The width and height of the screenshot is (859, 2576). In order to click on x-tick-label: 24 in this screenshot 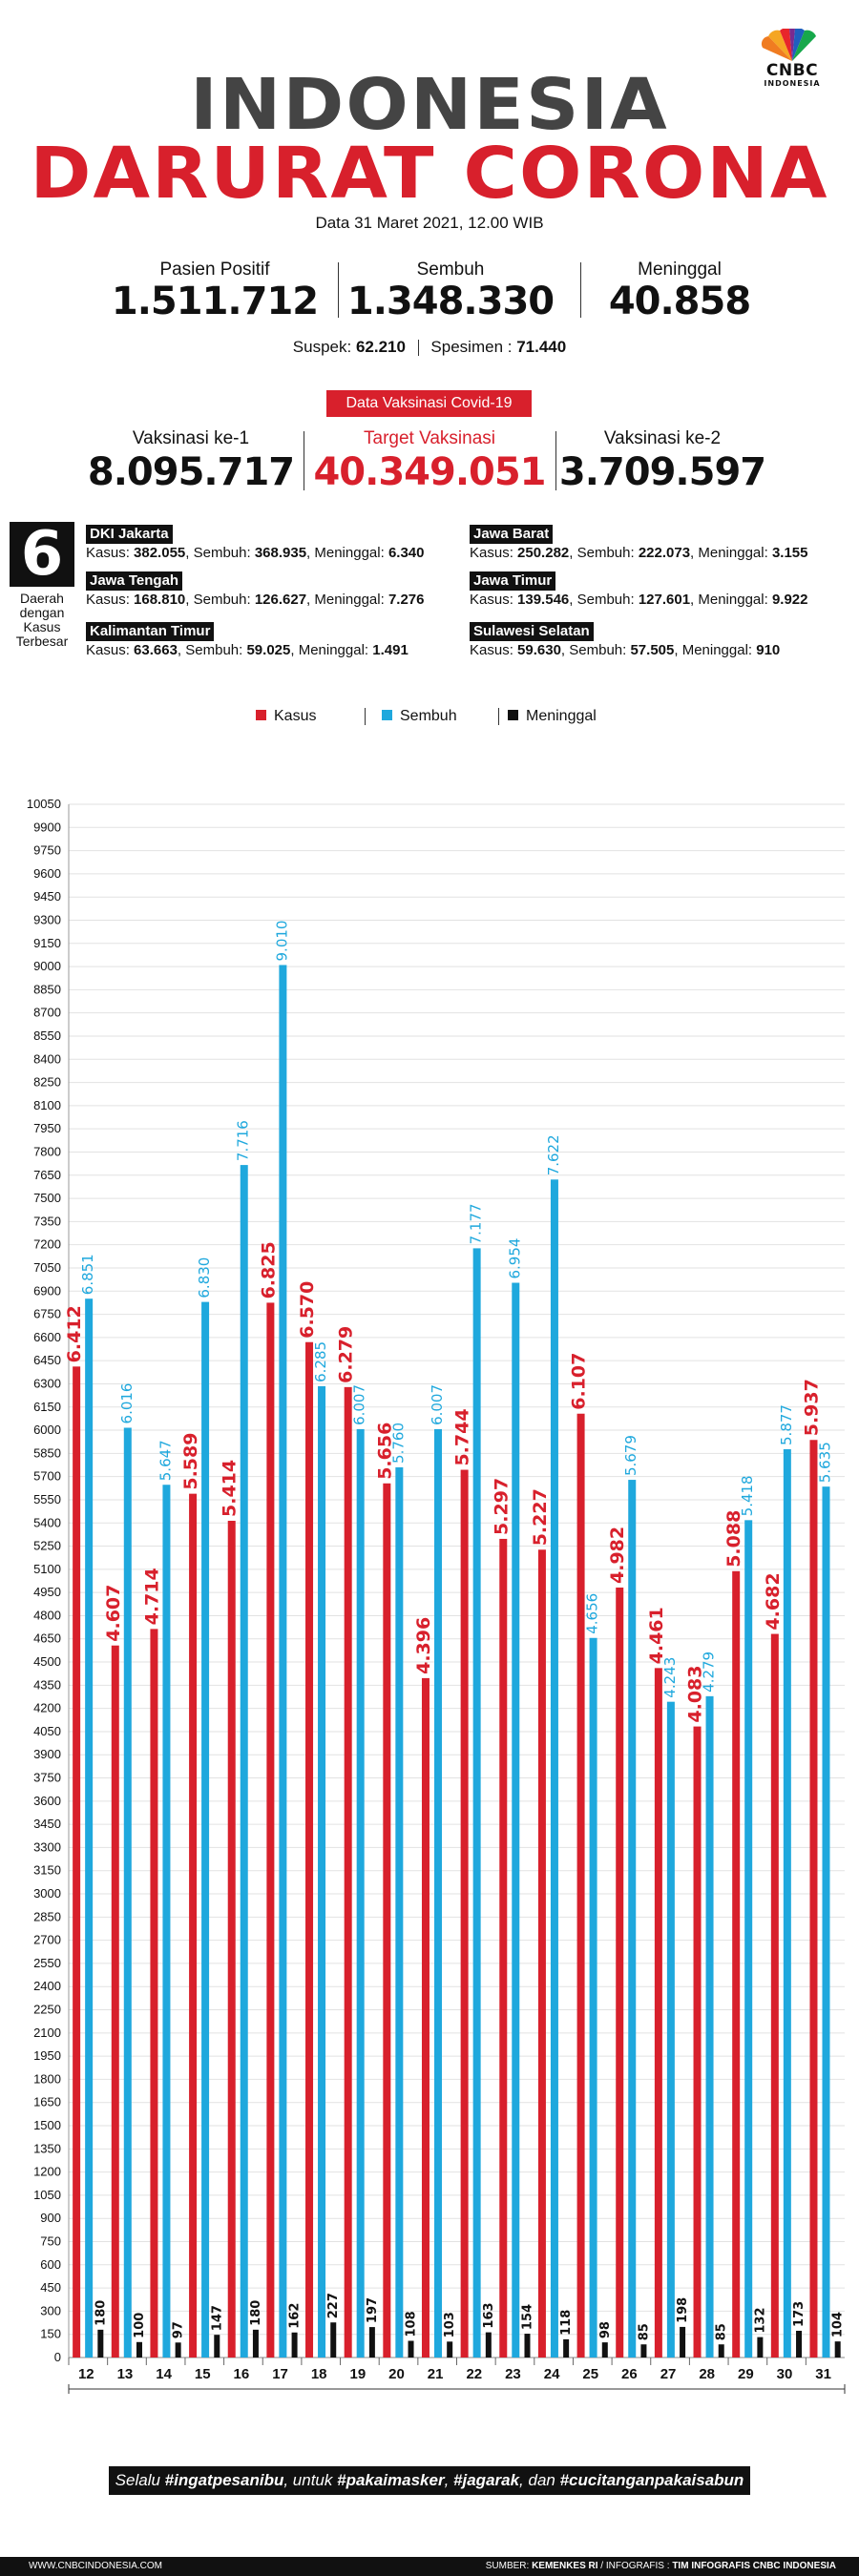, I will do `click(552, 2374)`.